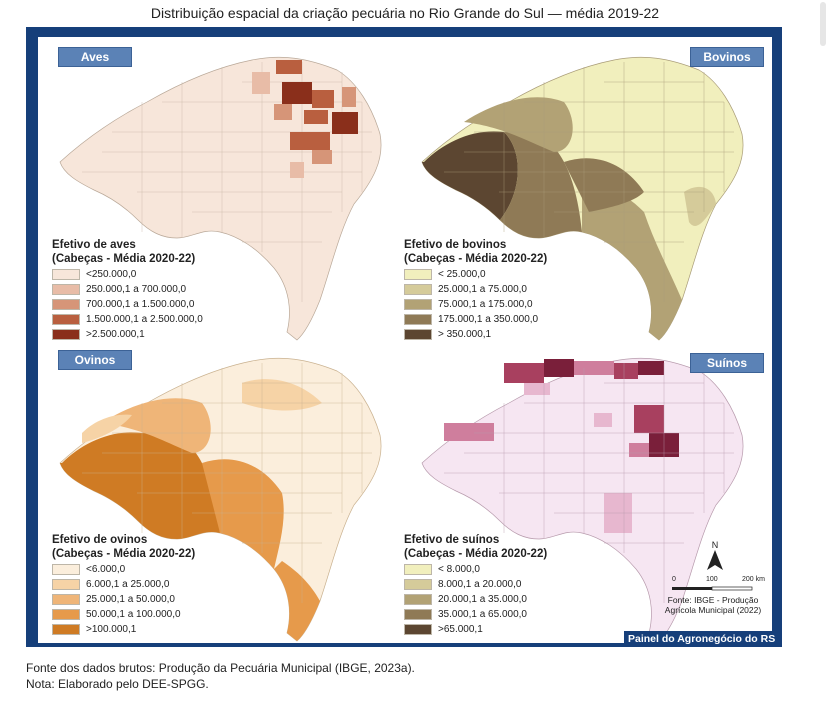 Image resolution: width=828 pixels, height=707 pixels. I want to click on legend-item-suinos: < 8.000,0, so click(475, 569).